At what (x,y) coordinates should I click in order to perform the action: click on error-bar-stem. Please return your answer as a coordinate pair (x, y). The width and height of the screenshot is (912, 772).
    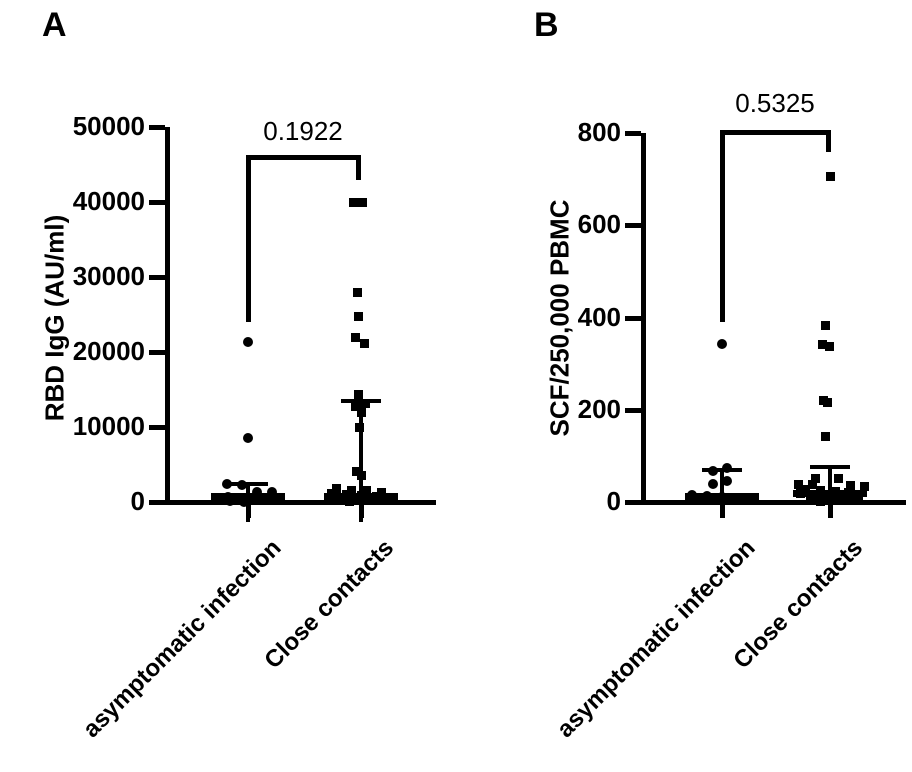
    Looking at the image, I should click on (361, 461).